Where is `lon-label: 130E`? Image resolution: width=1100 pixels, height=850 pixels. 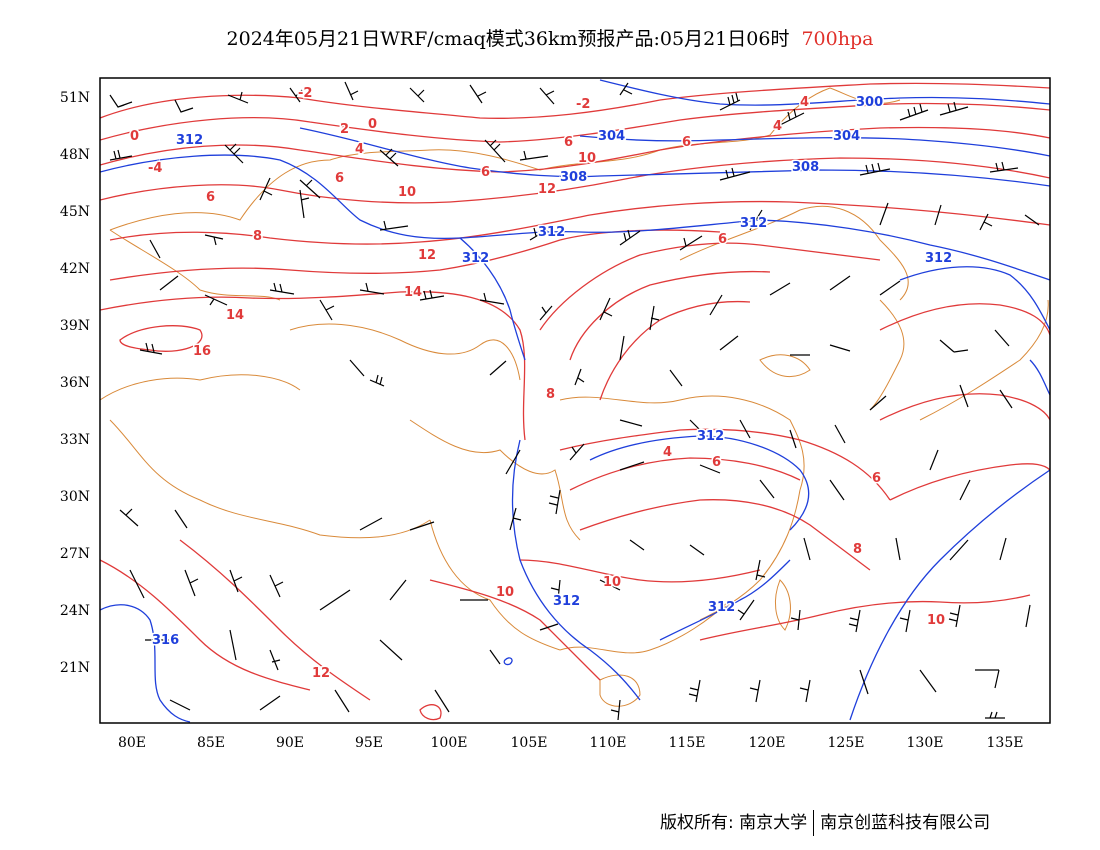 lon-label: 130E is located at coordinates (925, 743).